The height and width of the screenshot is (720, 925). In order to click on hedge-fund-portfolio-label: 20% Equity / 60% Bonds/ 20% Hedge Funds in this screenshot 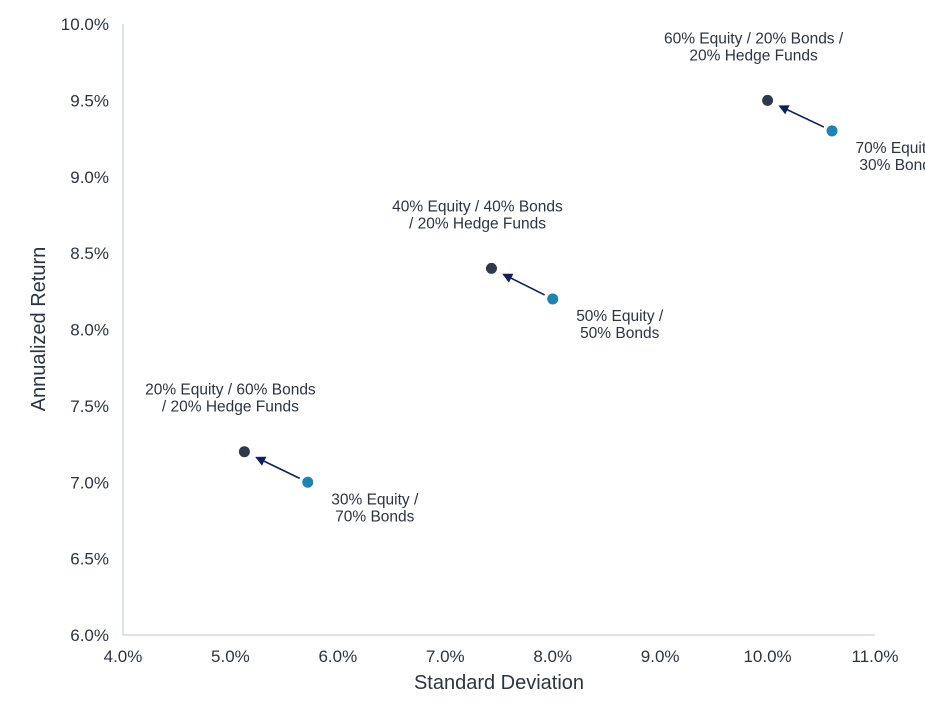, I will do `click(230, 399)`.